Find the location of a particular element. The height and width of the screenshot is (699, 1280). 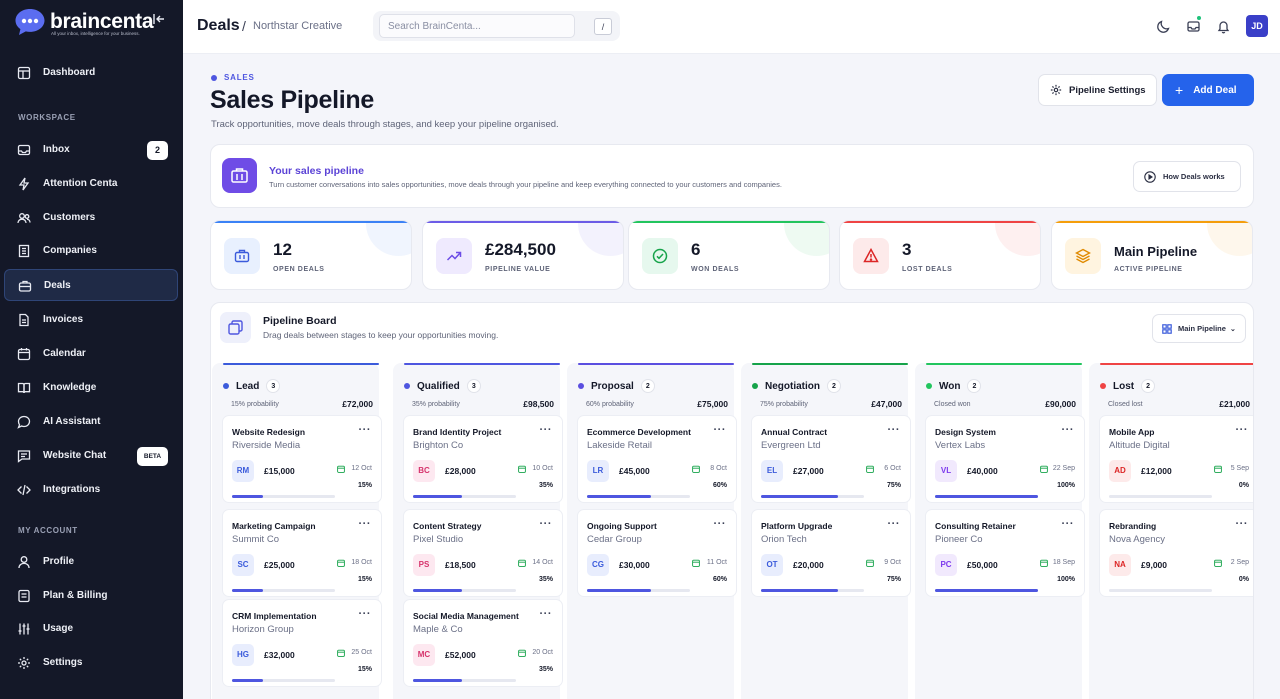

column-count: 2 is located at coordinates (834, 386).